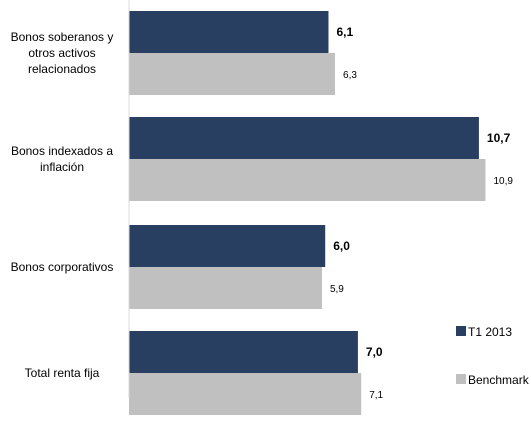 Image resolution: width=531 pixels, height=423 pixels. What do you see at coordinates (341, 246) in the screenshot?
I see `t1-2013-value-label: 6,0` at bounding box center [341, 246].